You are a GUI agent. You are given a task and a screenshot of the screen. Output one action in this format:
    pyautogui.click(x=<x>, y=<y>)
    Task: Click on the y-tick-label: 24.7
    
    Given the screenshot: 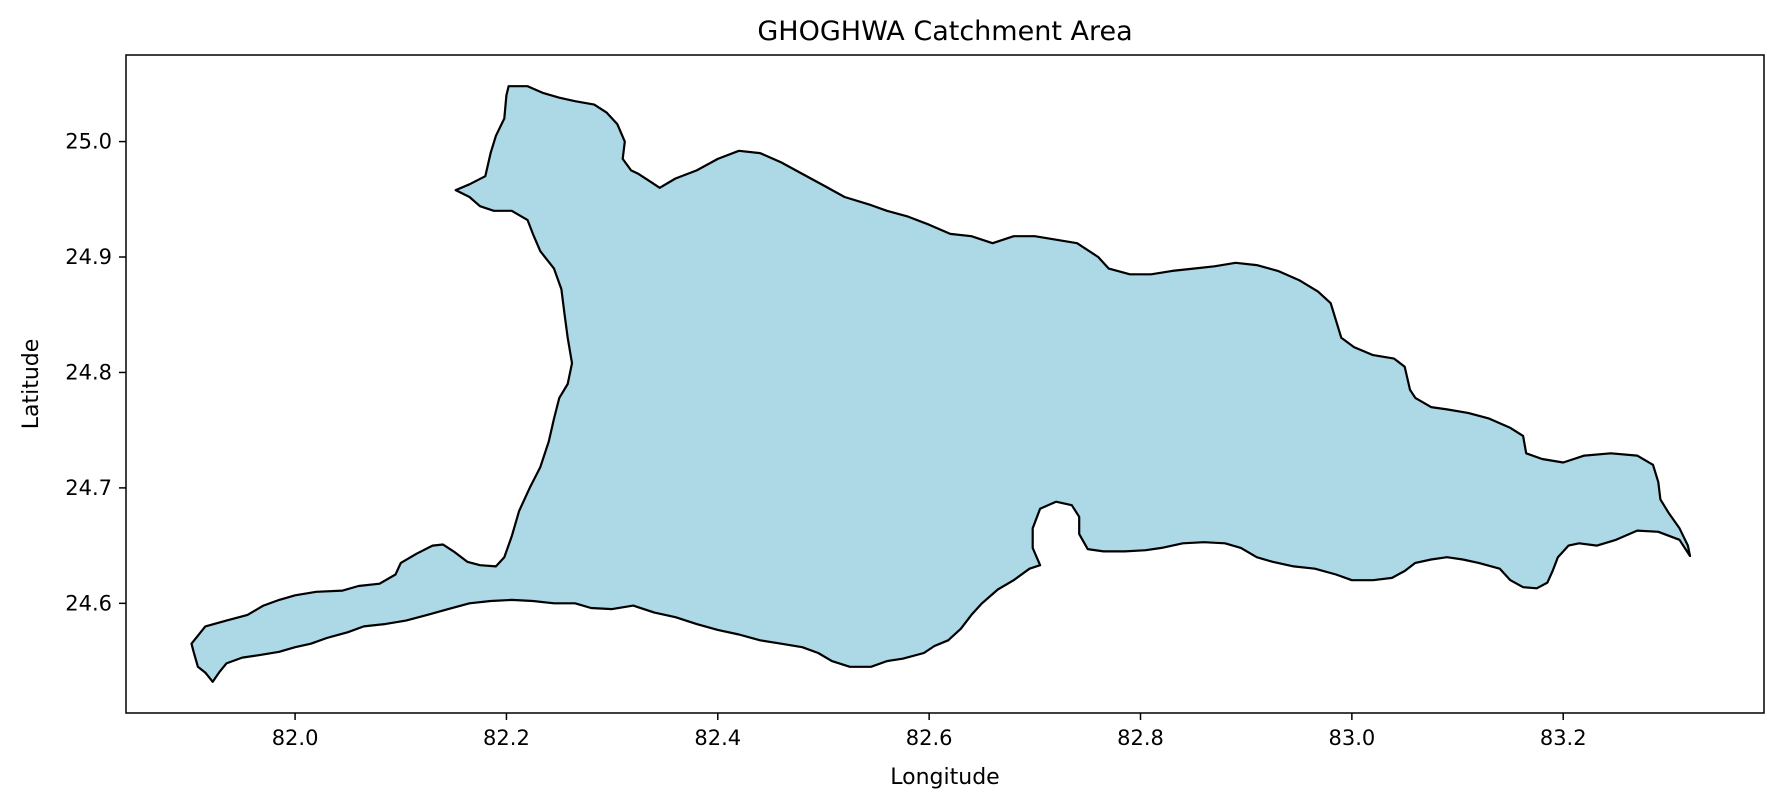 What is the action you would take?
    pyautogui.click(x=88, y=488)
    